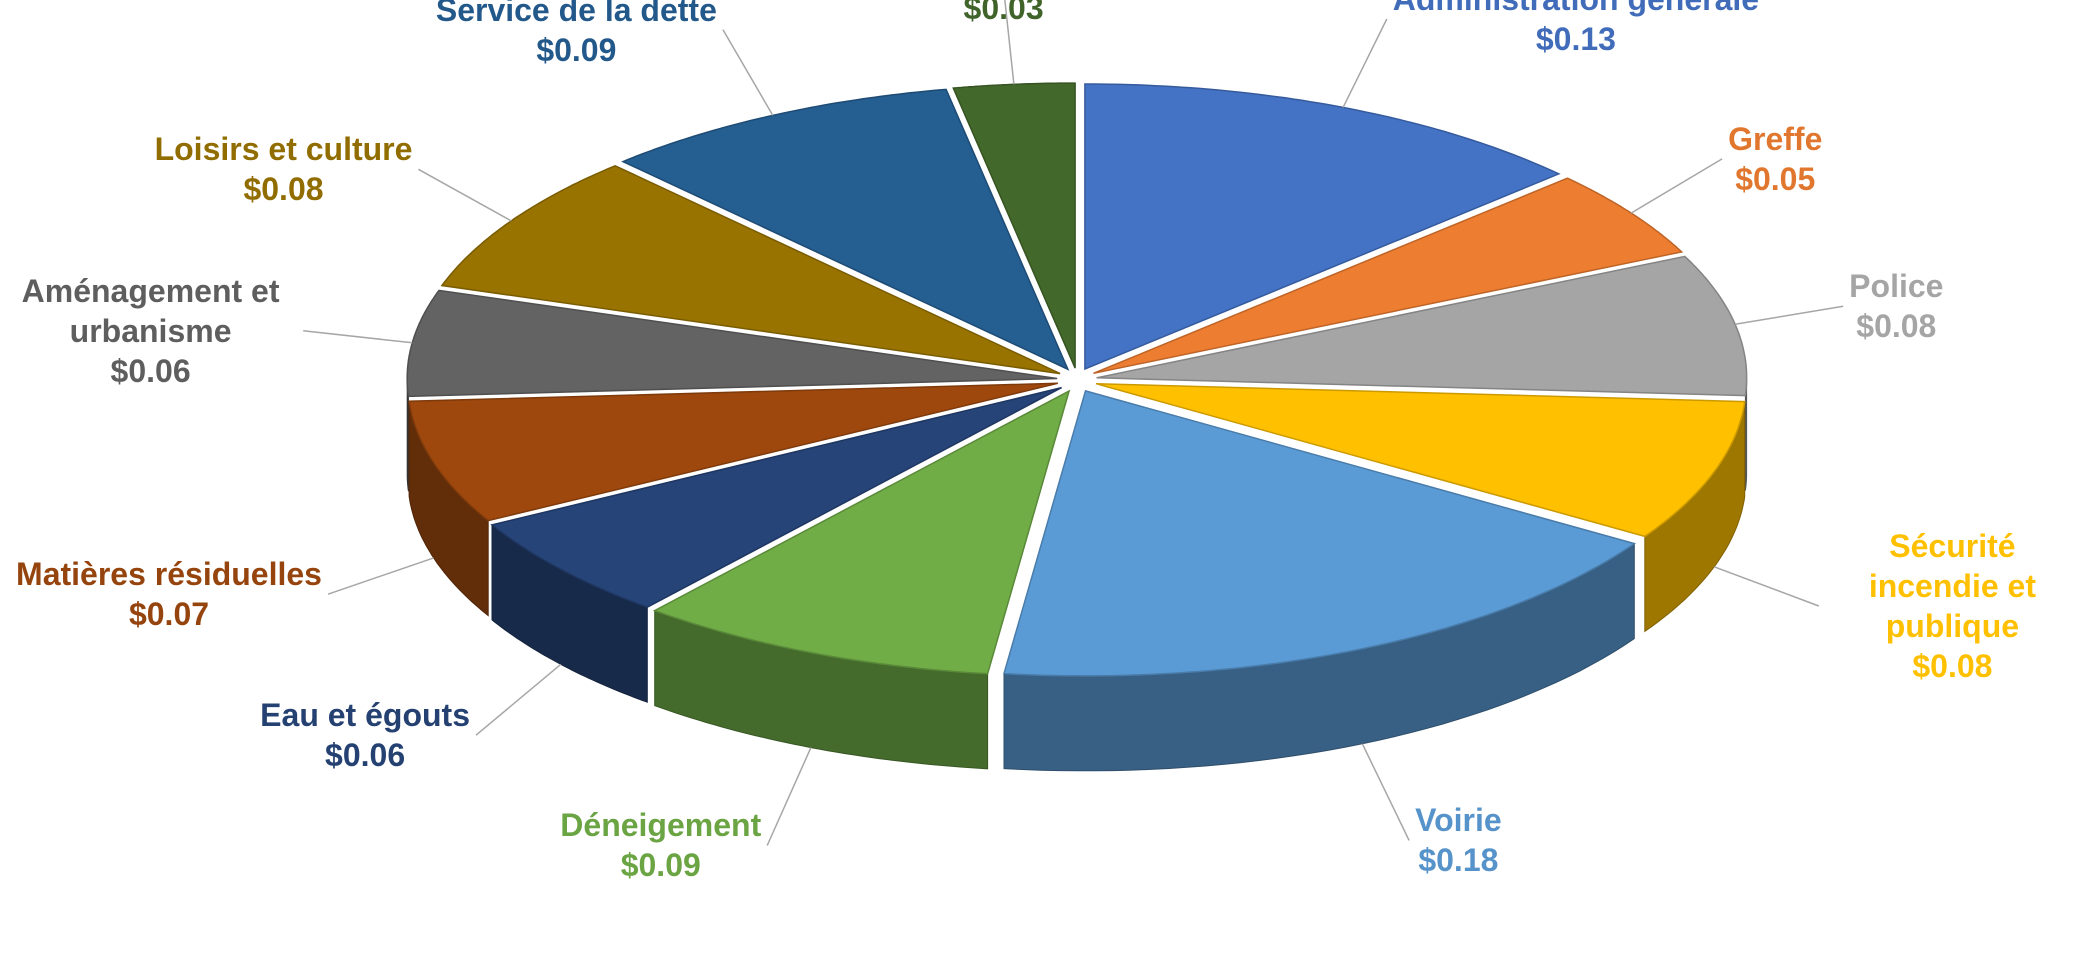 Image resolution: width=2084 pixels, height=962 pixels. I want to click on data-label: Voirie $0.18, so click(1458, 840).